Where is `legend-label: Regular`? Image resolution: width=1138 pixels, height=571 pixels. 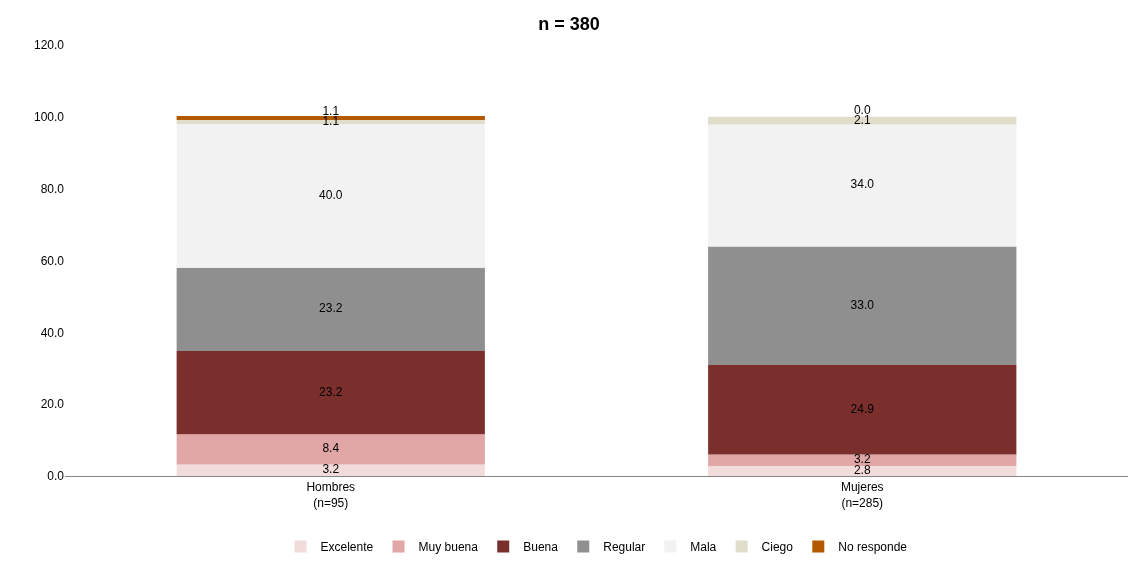 legend-label: Regular is located at coordinates (624, 547).